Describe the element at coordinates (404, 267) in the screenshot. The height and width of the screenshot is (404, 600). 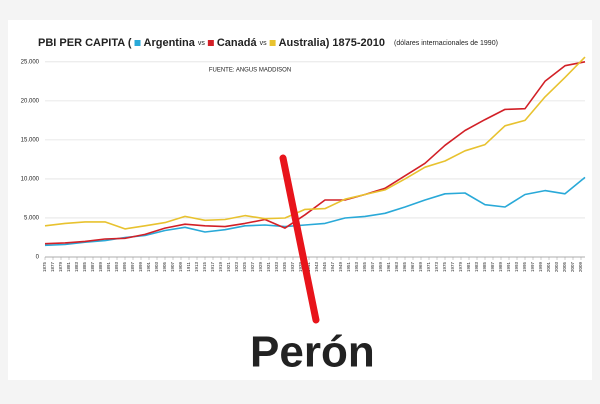
I see `x-tick-label: 1965` at that location.